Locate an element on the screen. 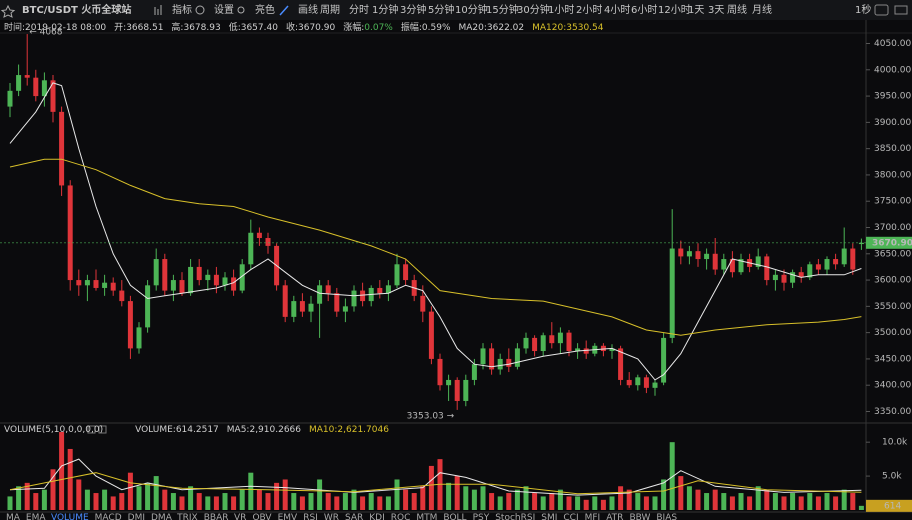 This screenshot has width=912, height=520. indicator-tab: ROC is located at coordinates (401, 516).